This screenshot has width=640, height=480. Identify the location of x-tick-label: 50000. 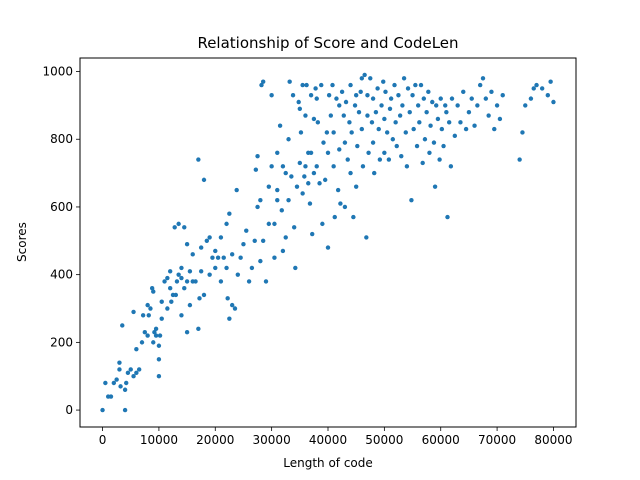
(384, 440).